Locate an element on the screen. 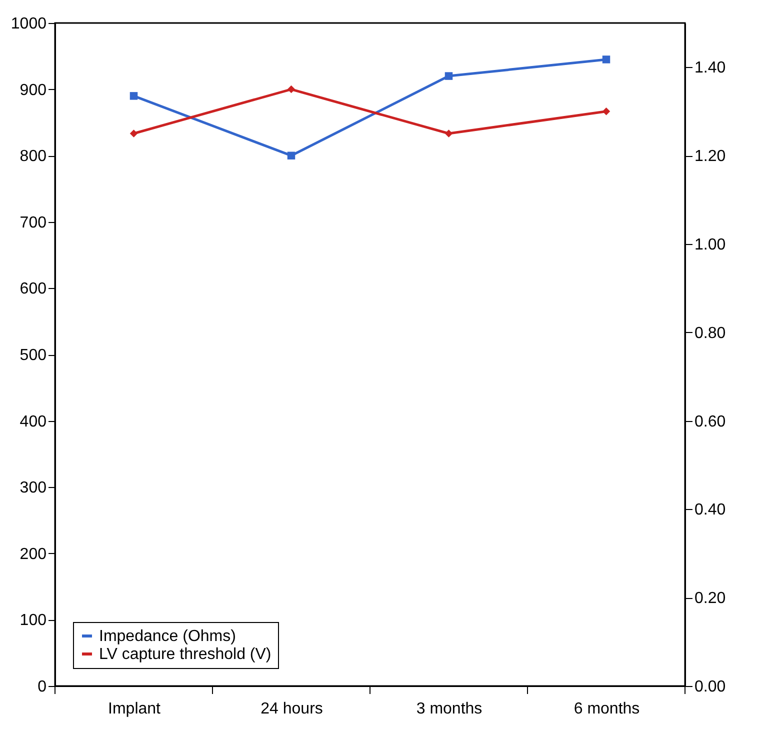 The width and height of the screenshot is (776, 731). y-tick-label: 1000 is located at coordinates (28, 24).